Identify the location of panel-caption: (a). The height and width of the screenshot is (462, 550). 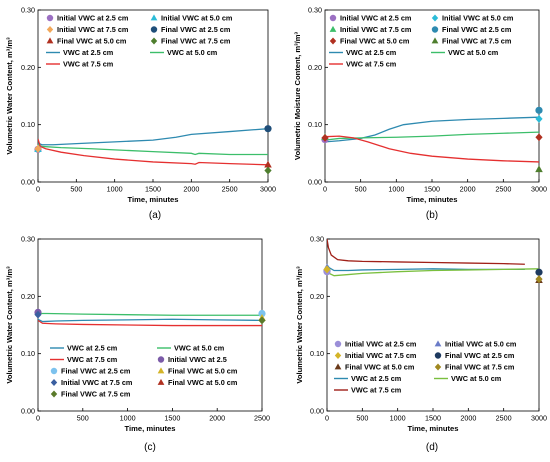
(155, 215).